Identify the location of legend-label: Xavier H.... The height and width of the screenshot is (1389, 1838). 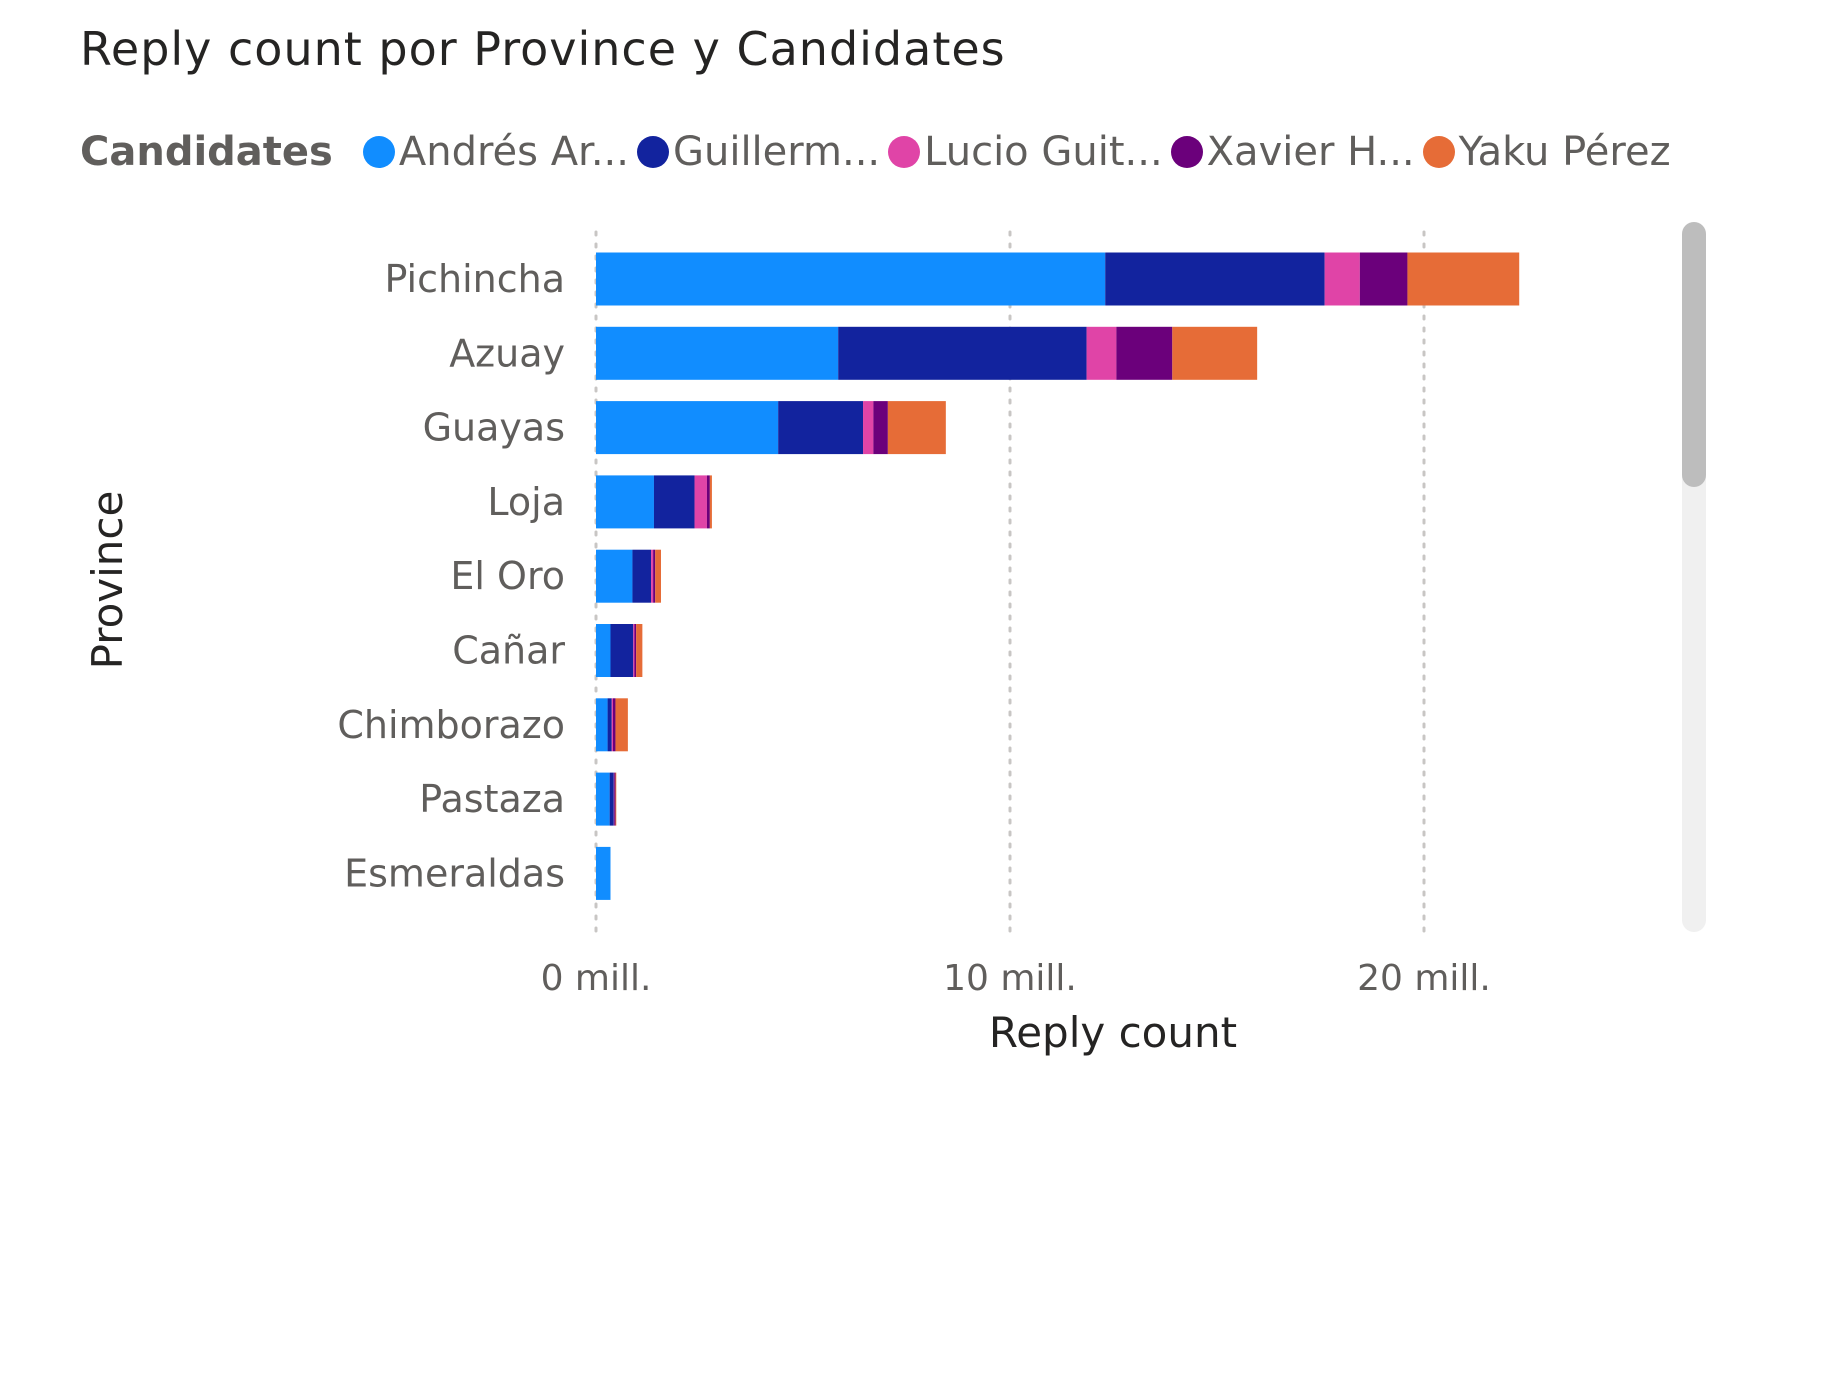
(1310, 152).